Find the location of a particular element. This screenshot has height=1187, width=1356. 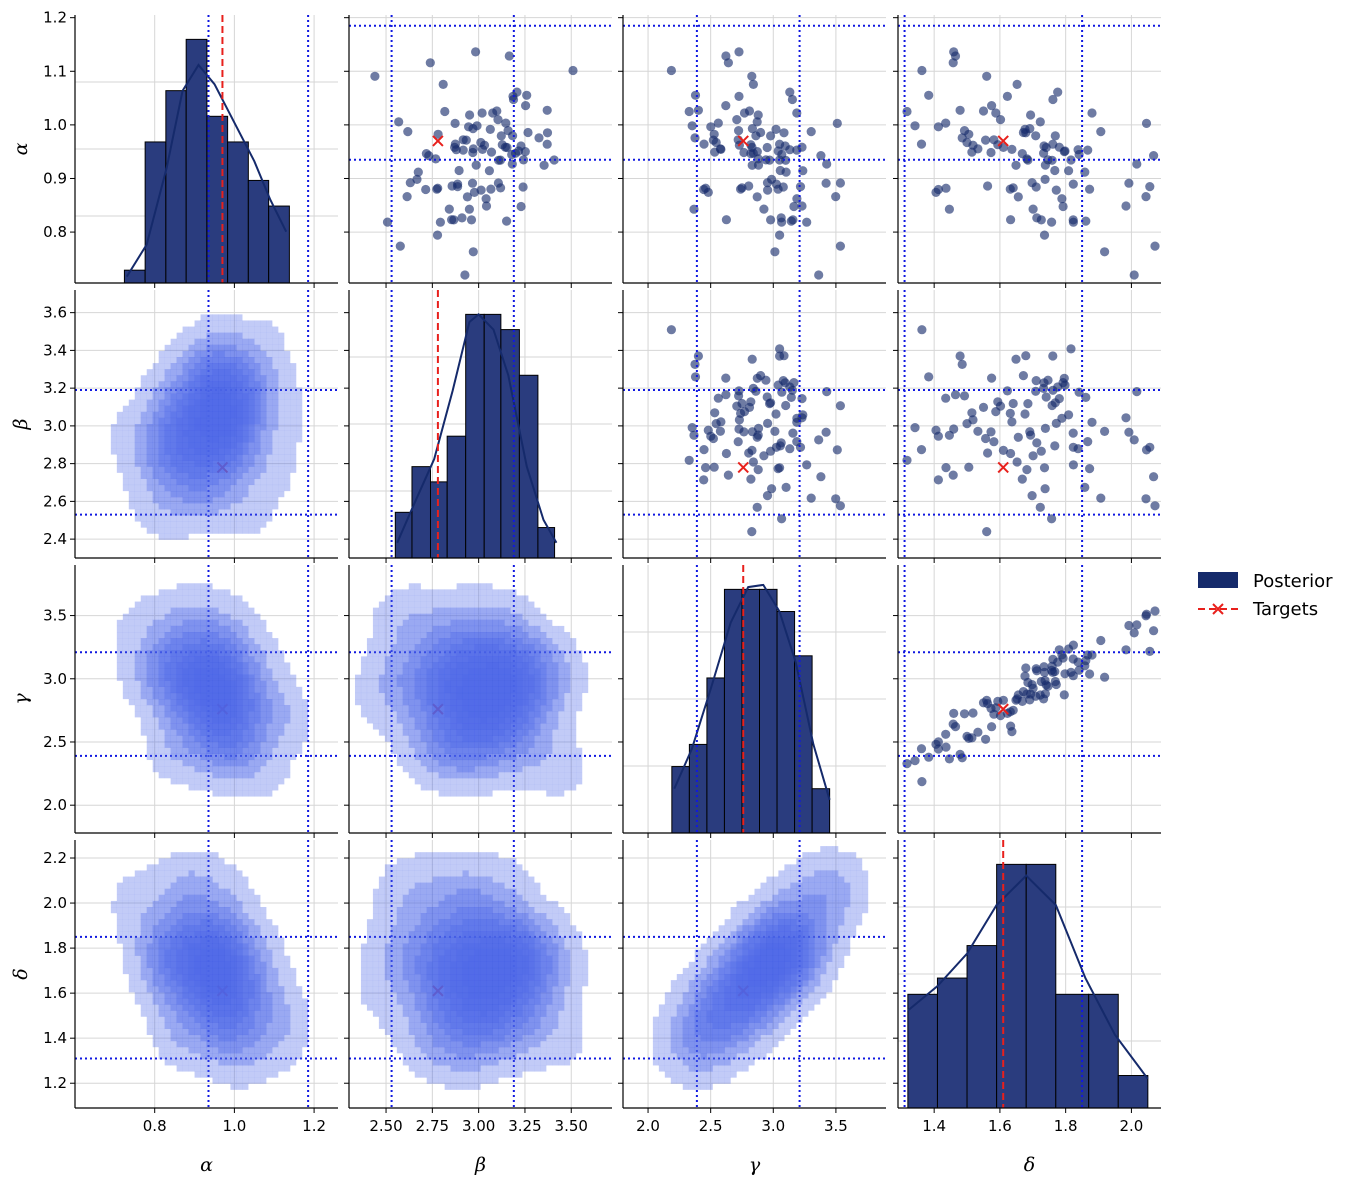

target-marker is located at coordinates (438, 141).